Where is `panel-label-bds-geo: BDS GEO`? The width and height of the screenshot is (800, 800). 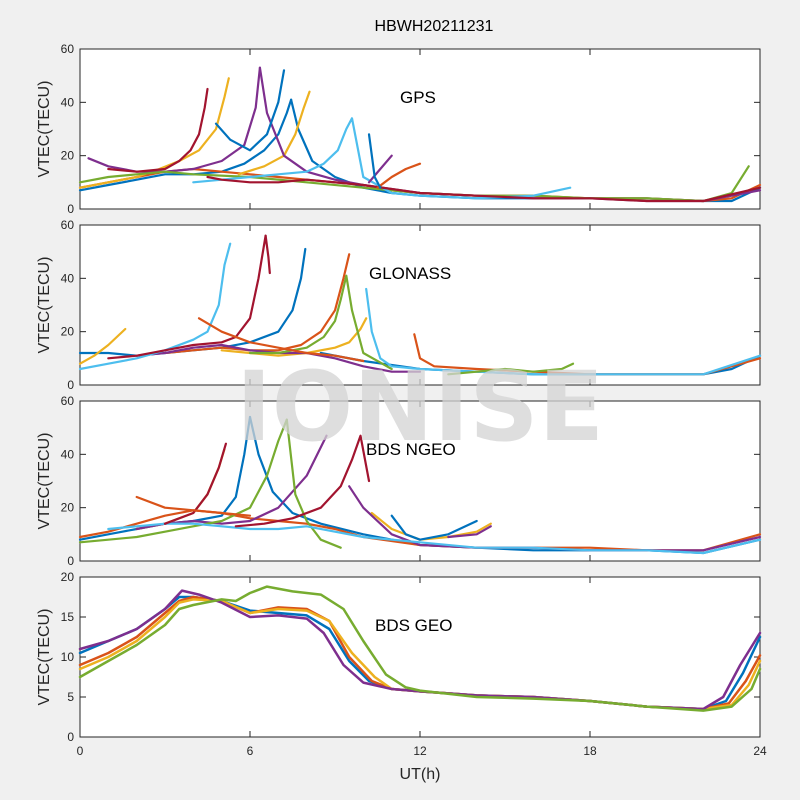 panel-label-bds-geo: BDS GEO is located at coordinates (413, 625).